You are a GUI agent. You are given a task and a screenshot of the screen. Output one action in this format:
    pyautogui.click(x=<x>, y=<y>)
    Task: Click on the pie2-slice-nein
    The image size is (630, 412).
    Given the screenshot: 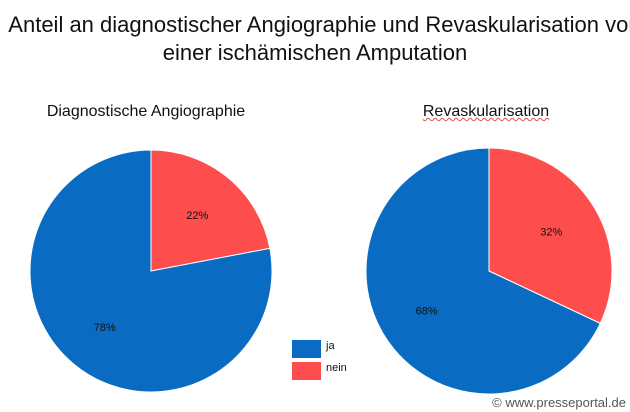 What is the action you would take?
    pyautogui.click(x=550, y=236)
    